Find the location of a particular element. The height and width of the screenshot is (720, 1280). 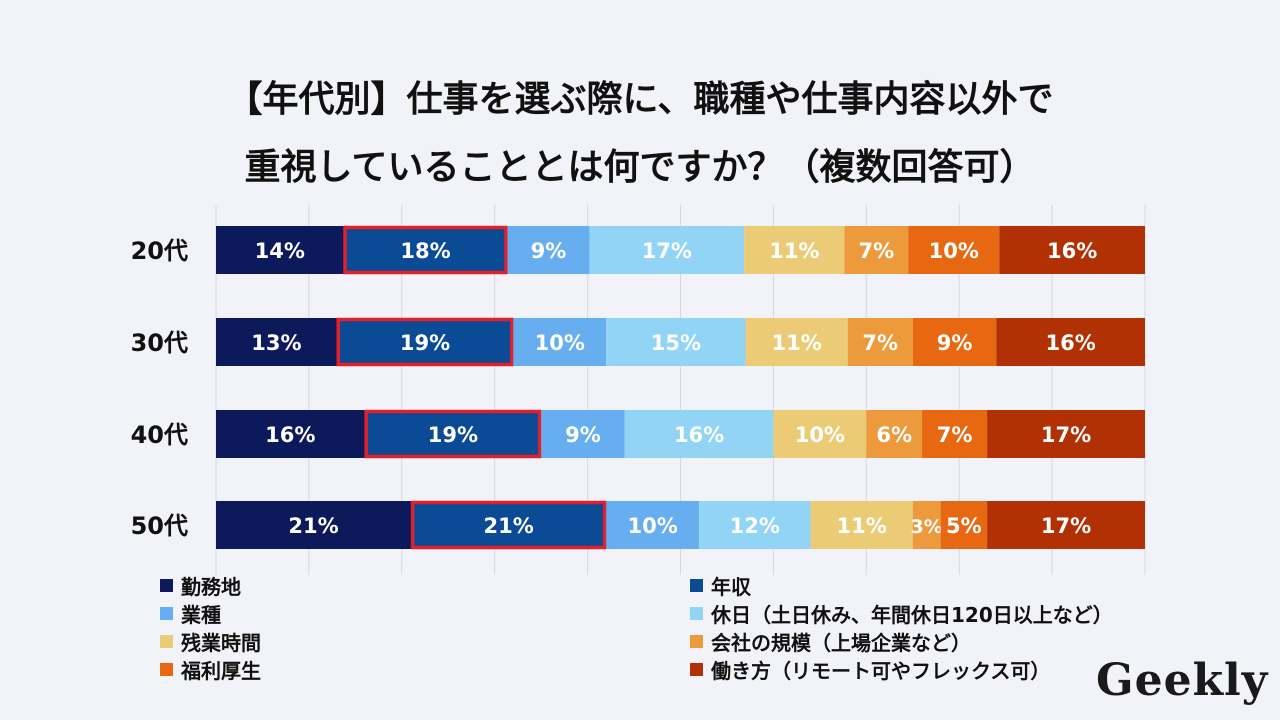

legend-label: 勤務地 is located at coordinates (211, 587).